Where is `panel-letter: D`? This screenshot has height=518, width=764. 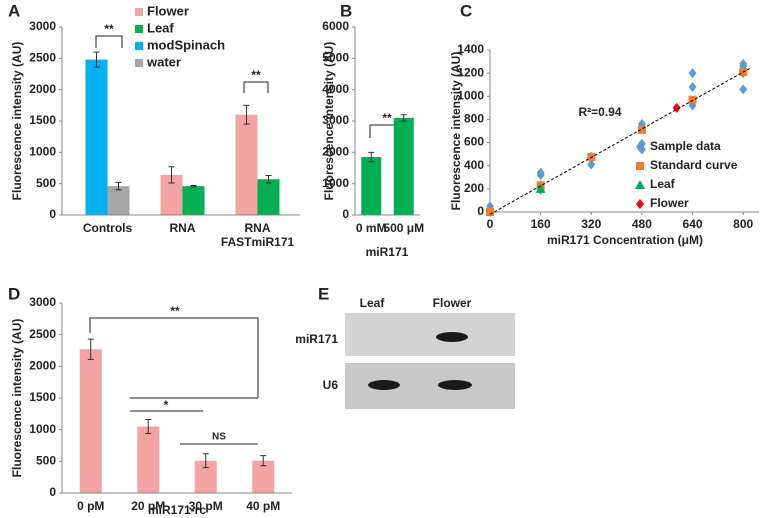 panel-letter: D is located at coordinates (14, 293).